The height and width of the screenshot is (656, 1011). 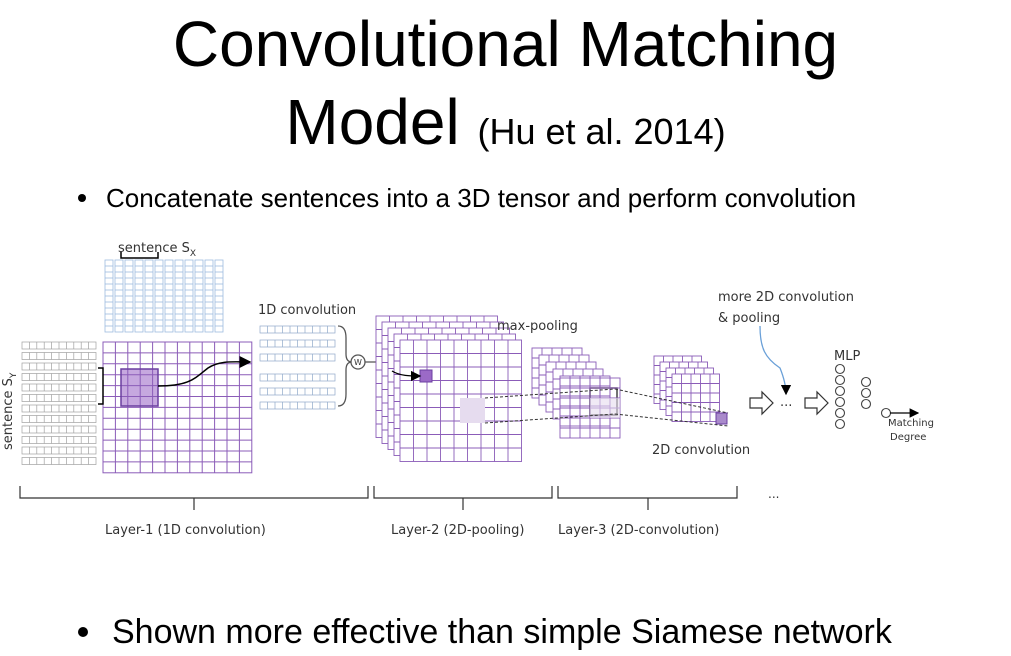 What do you see at coordinates (638, 530) in the screenshot?
I see `layer3-label: Layer-3 (2D-convolution)` at bounding box center [638, 530].